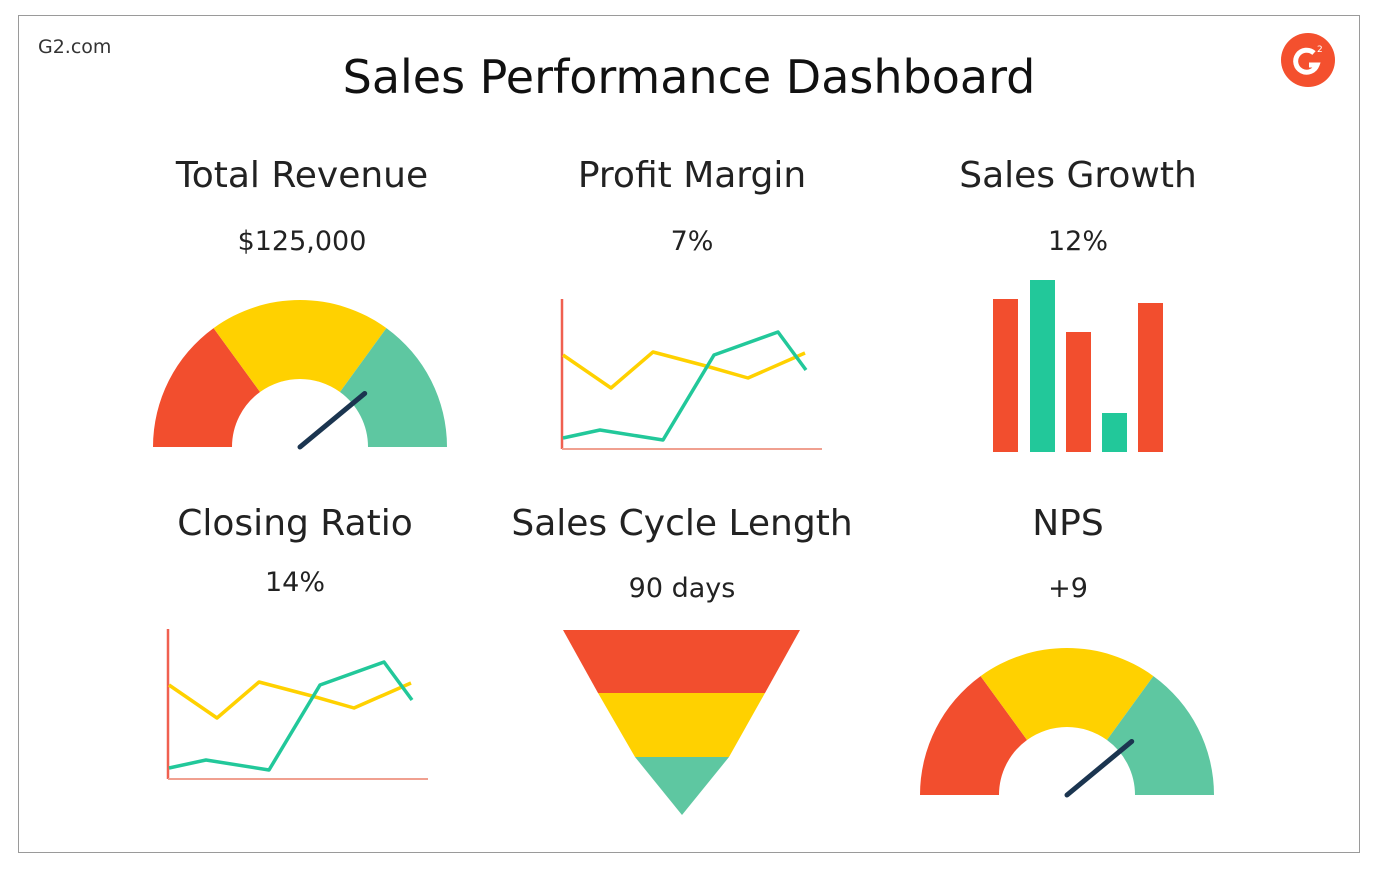  Describe the element at coordinates (295, 582) in the screenshot. I see `panel-value-closing-ratio: 14%` at that location.